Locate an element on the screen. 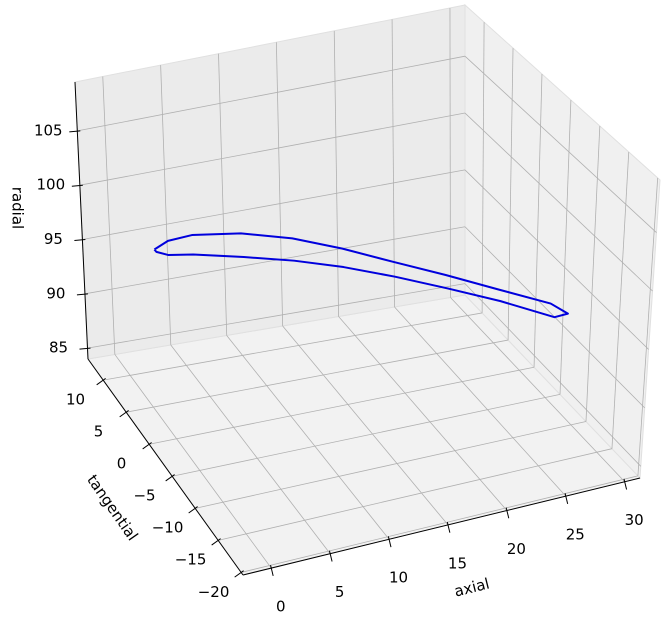  marks is located at coordinates (361, 275).